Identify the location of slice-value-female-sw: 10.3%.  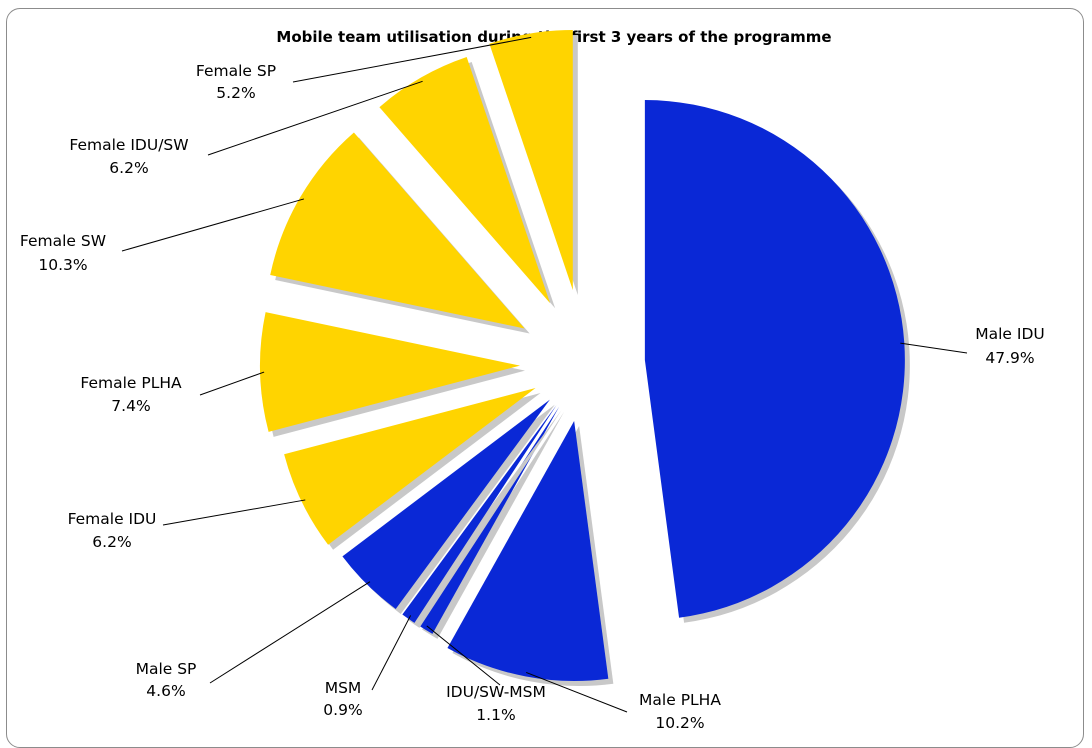
(62, 265).